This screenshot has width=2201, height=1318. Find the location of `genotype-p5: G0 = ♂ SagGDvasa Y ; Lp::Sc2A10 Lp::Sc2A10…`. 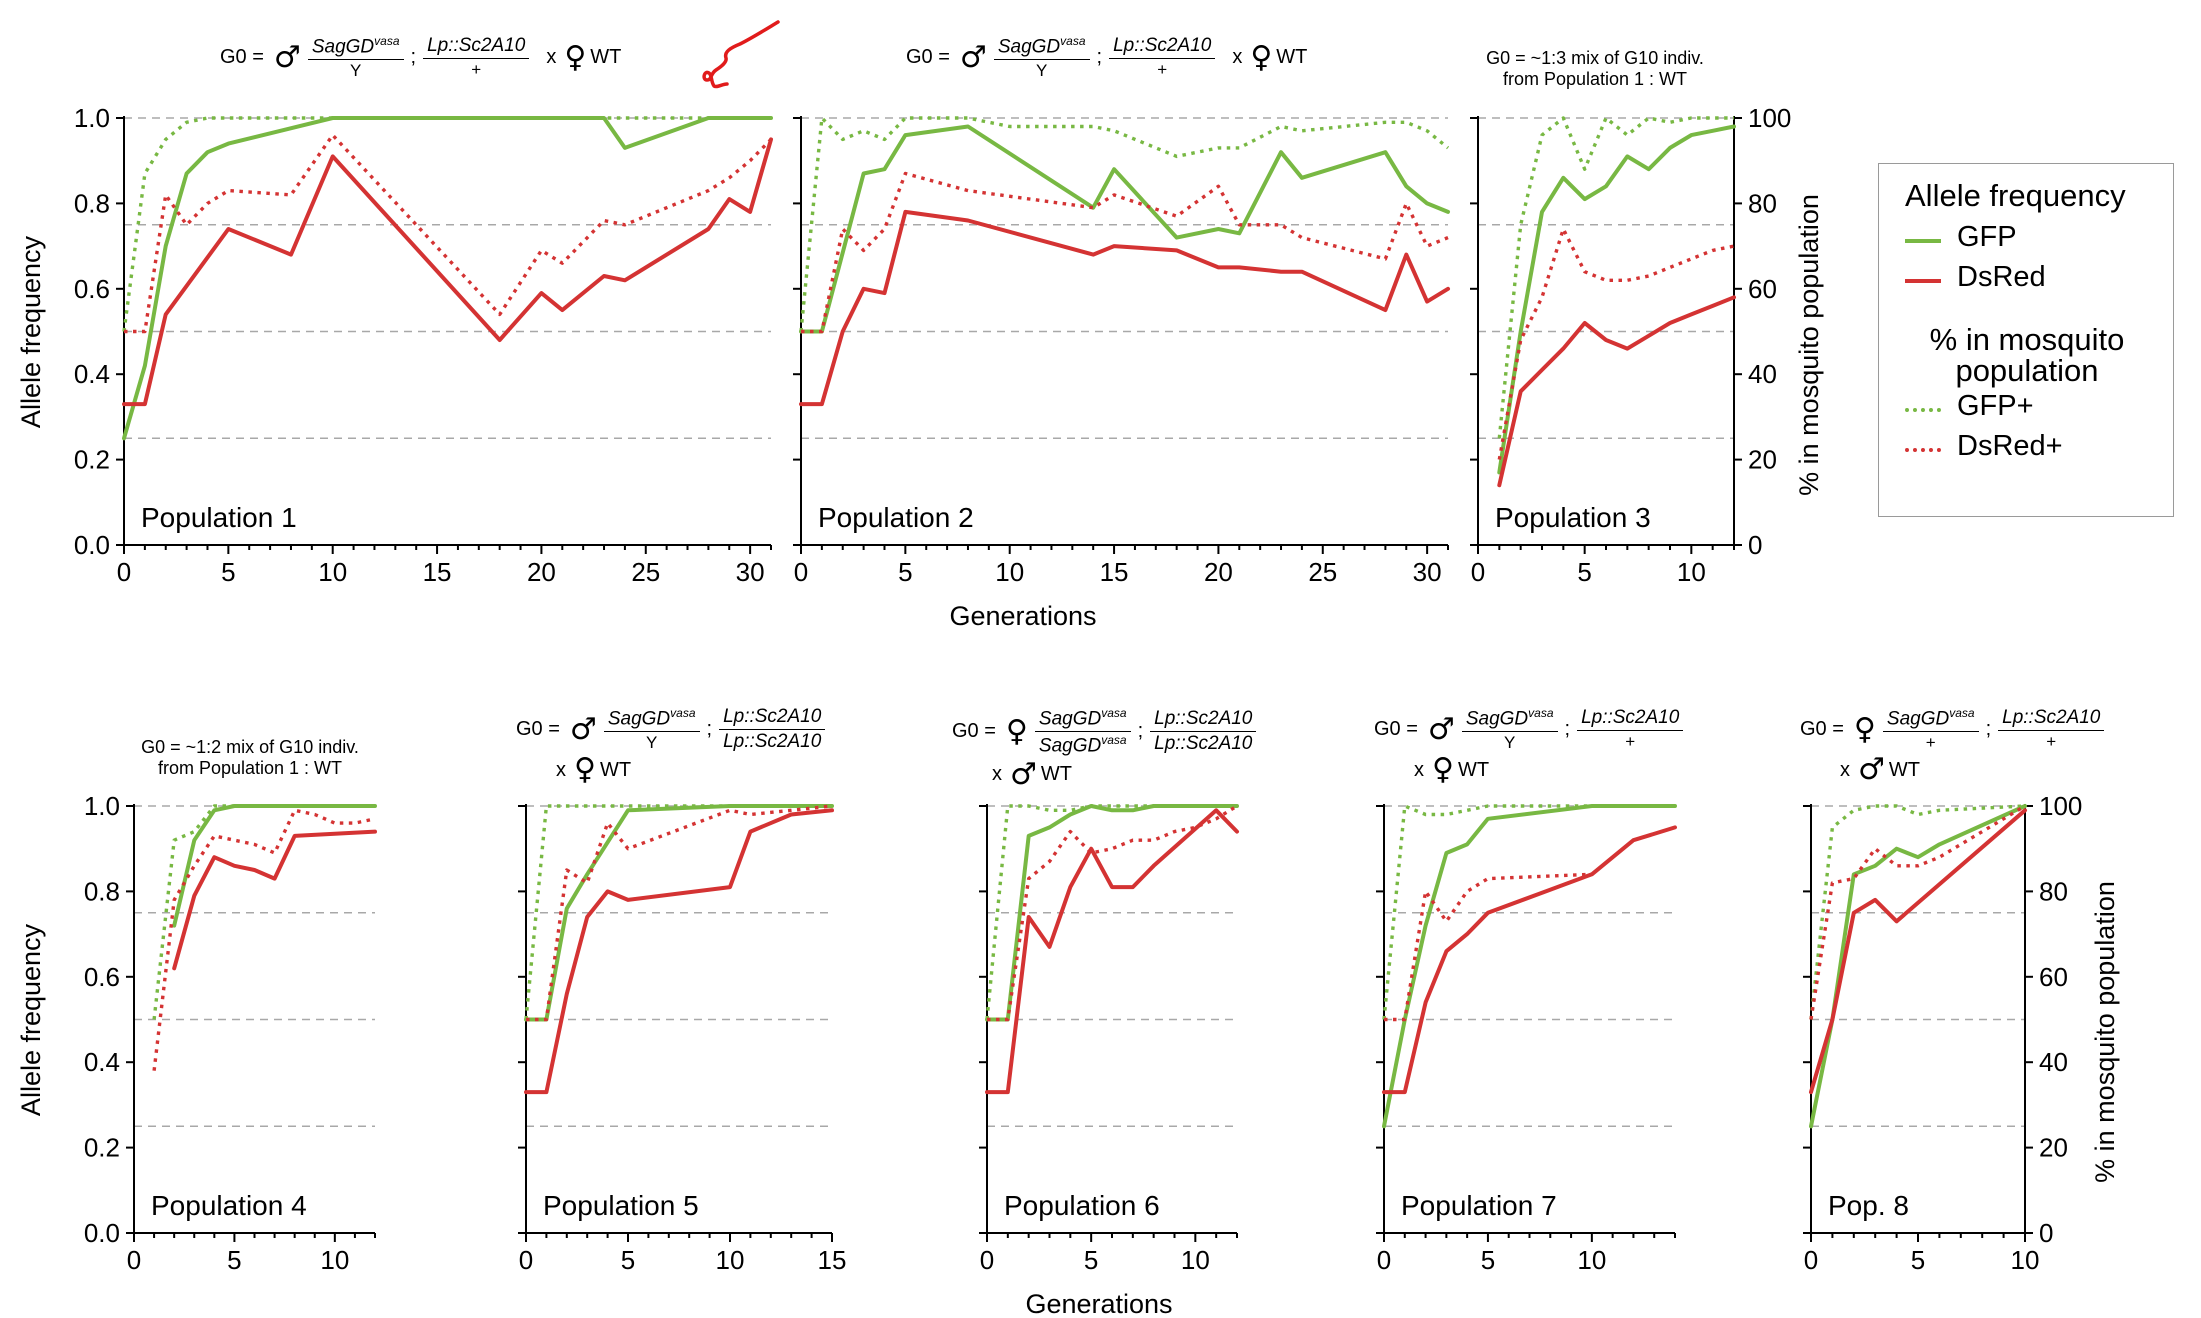

genotype-p5: G0 = ♂ SagGDvasa Y ; Lp::Sc2A10 Lp::Sc2A10… is located at coordinates (672, 745).